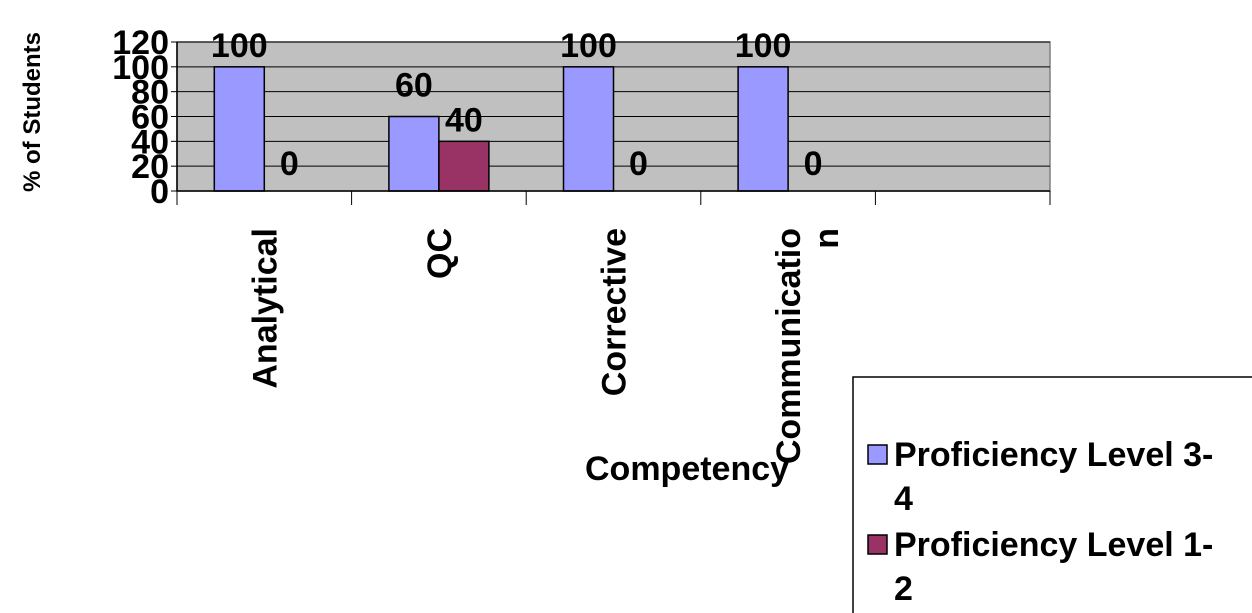 The width and height of the screenshot is (1252, 613). I want to click on y-tick-label: 120, so click(140, 43).